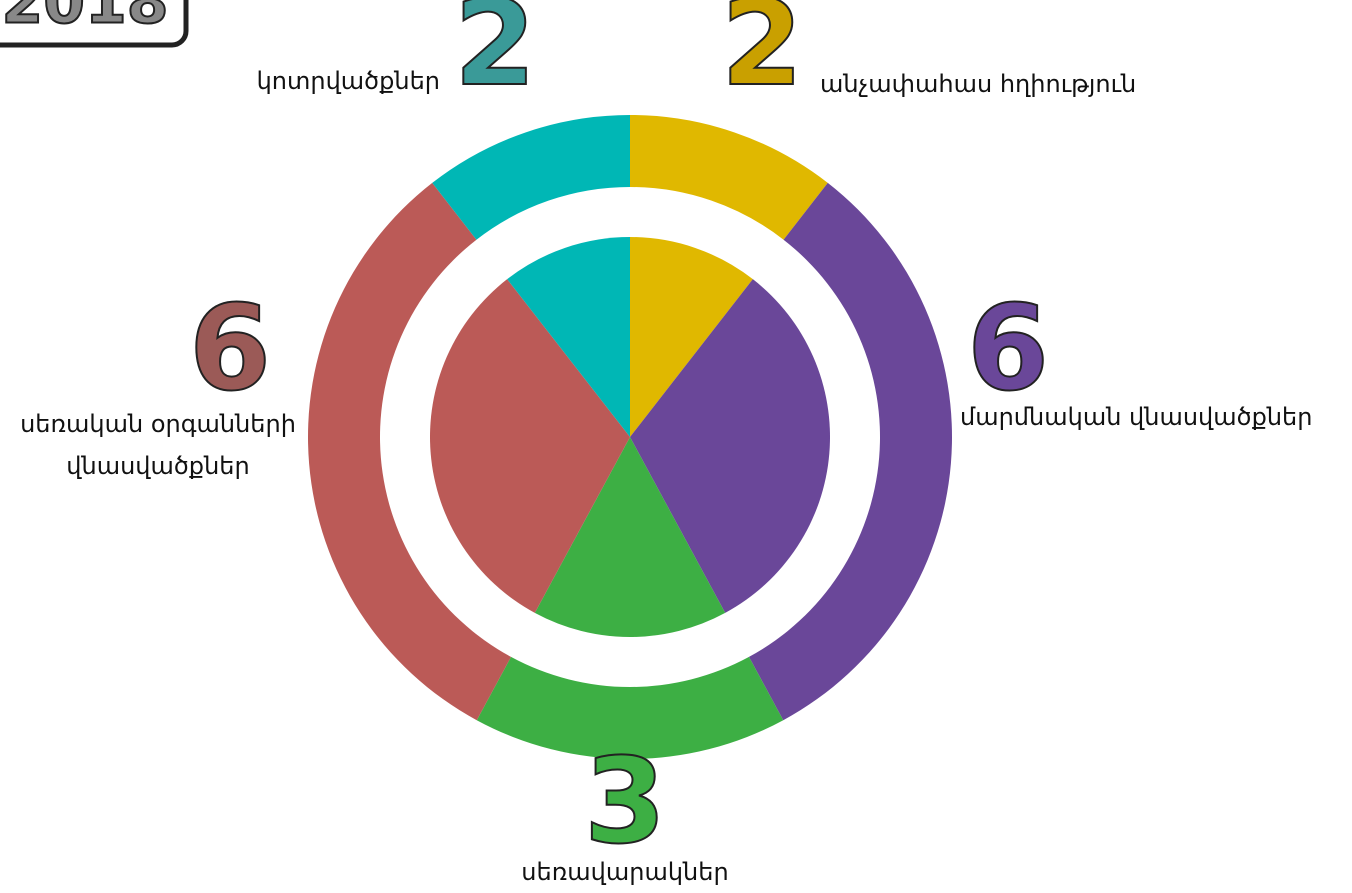 Image resolution: width=1352 pixels, height=893 pixels. What do you see at coordinates (348, 81) in the screenshot?
I see `category-label: կոտրվածքներ` at bounding box center [348, 81].